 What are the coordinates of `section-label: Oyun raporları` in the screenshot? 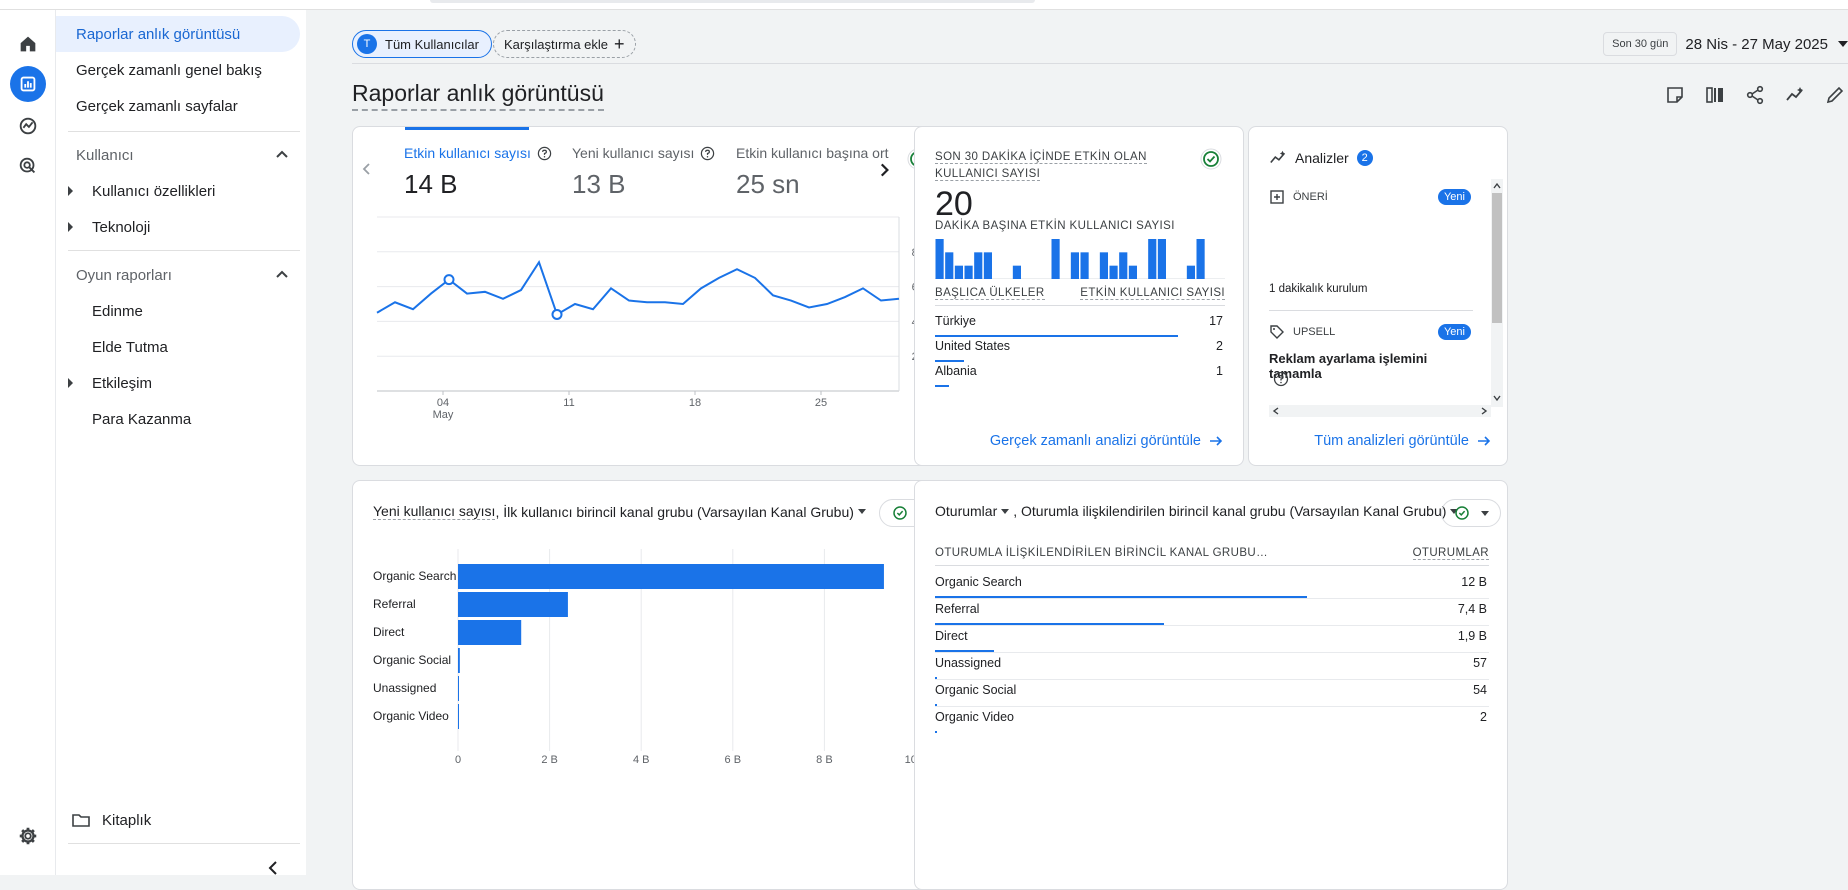 It's located at (124, 275).